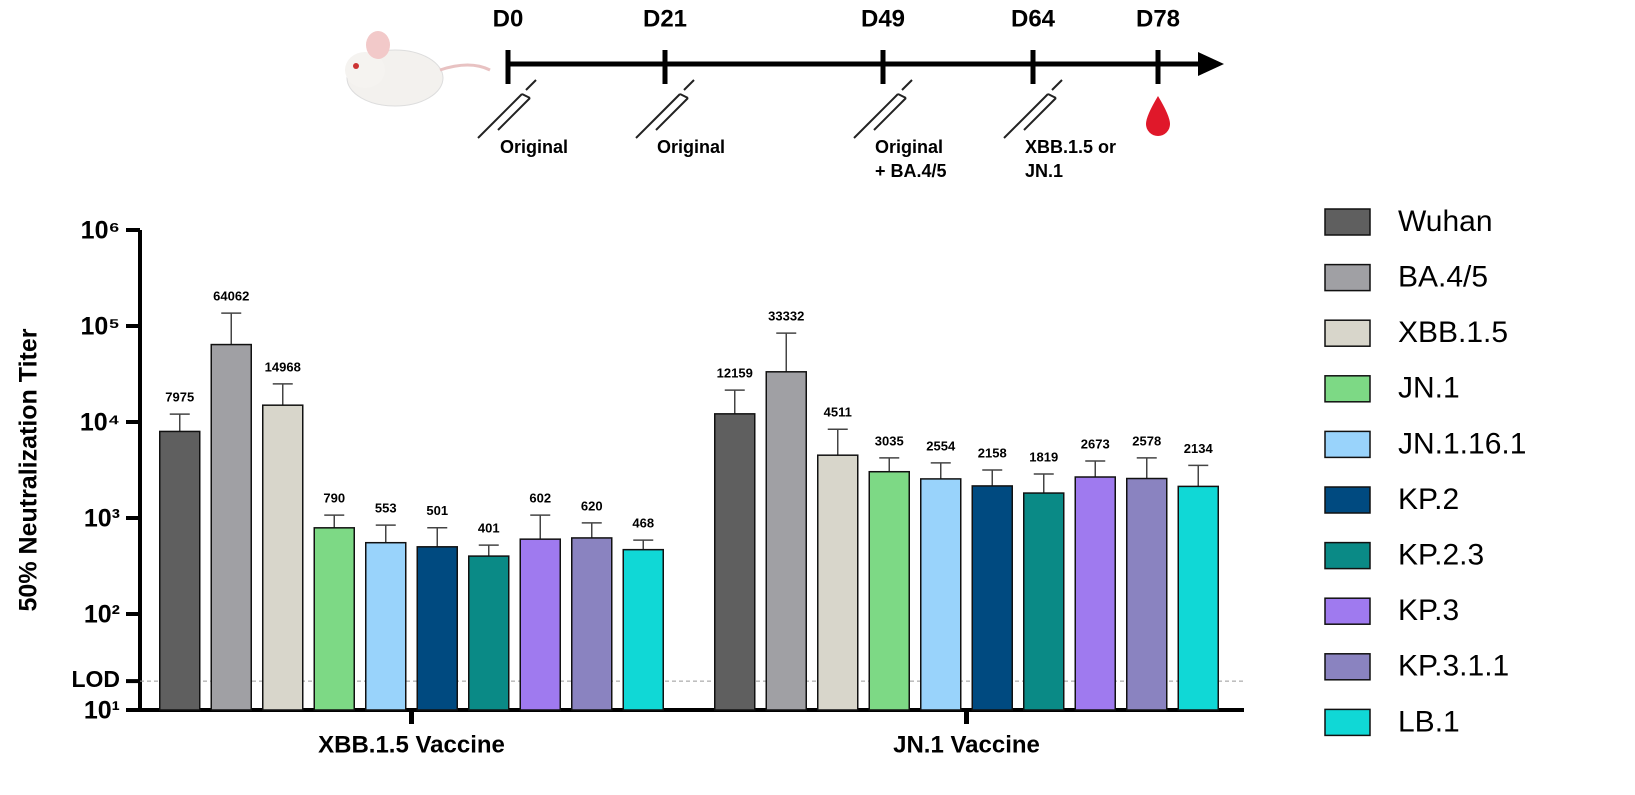 The height and width of the screenshot is (795, 1635). I want to click on day-label: D78, so click(1158, 18).